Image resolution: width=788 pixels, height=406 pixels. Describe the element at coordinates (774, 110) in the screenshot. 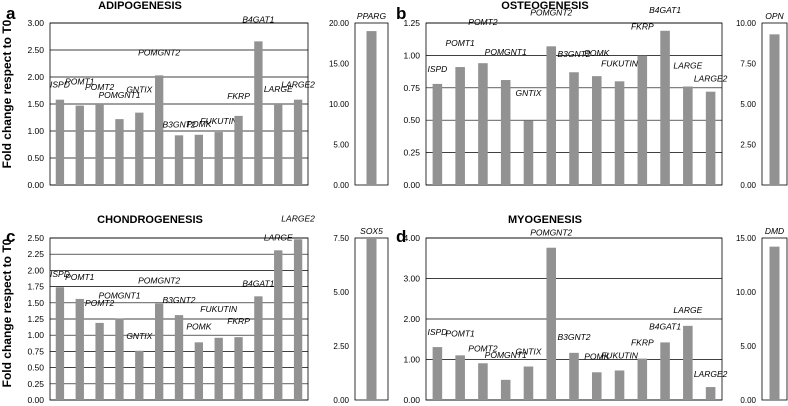

I see `panel-b-side-bar-opn` at that location.